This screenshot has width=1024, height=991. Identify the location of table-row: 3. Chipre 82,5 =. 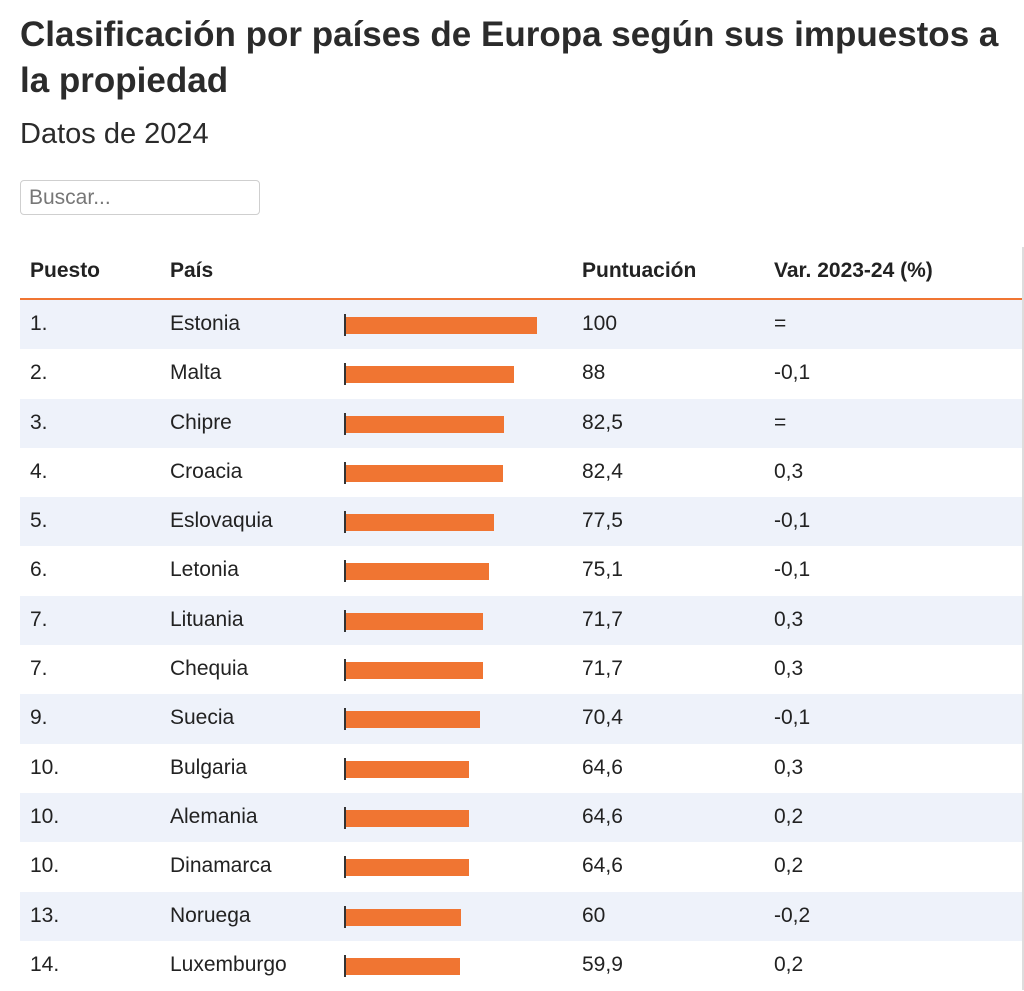
(521, 423).